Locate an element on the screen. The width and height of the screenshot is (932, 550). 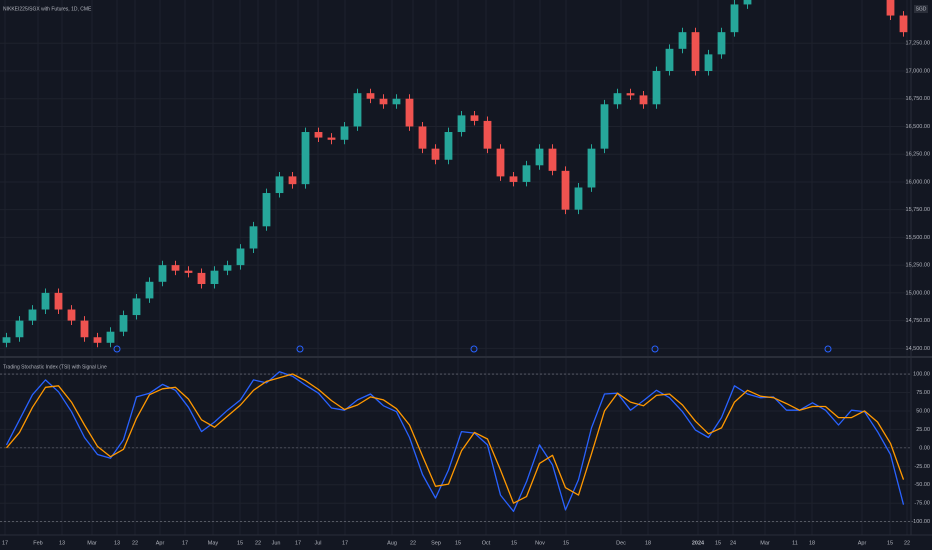
y-tick-label: 75.00 is located at coordinates (923, 393).